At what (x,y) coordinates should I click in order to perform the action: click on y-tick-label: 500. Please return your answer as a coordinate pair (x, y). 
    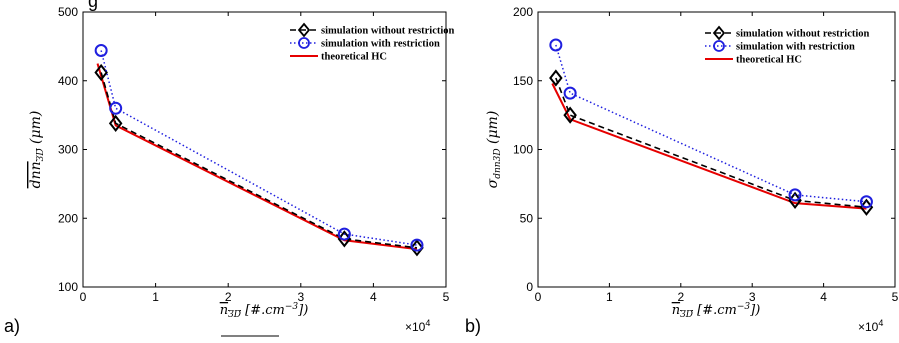
    Looking at the image, I should click on (68, 12).